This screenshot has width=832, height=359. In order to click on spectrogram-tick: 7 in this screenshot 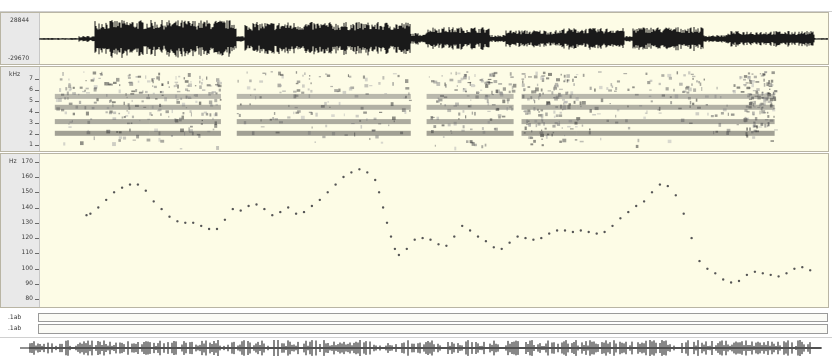, I will do `click(20, 79)`.